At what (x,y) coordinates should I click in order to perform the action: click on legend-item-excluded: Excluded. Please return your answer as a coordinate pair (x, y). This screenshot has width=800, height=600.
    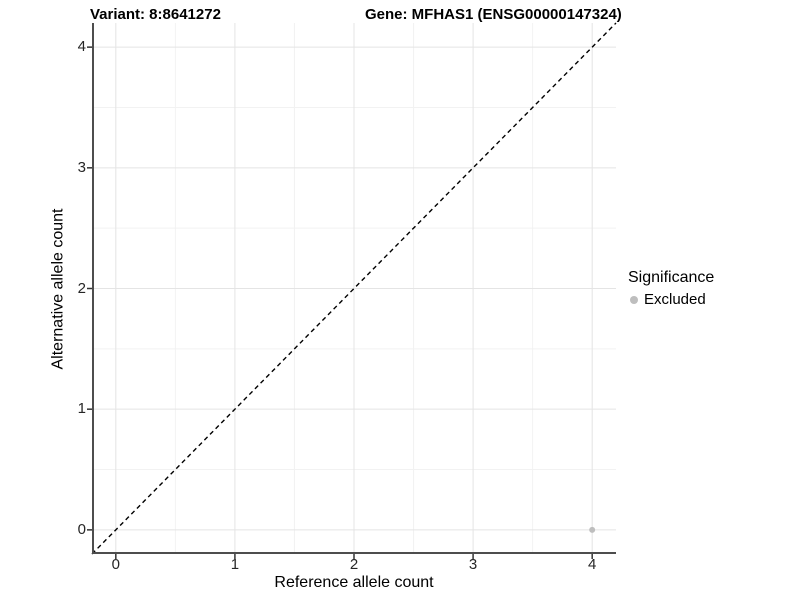
    Looking at the image, I should click on (671, 300).